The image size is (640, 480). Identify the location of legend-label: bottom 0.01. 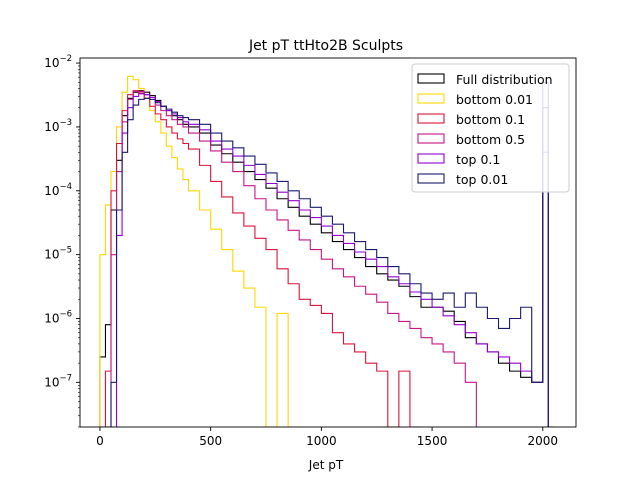
(494, 99).